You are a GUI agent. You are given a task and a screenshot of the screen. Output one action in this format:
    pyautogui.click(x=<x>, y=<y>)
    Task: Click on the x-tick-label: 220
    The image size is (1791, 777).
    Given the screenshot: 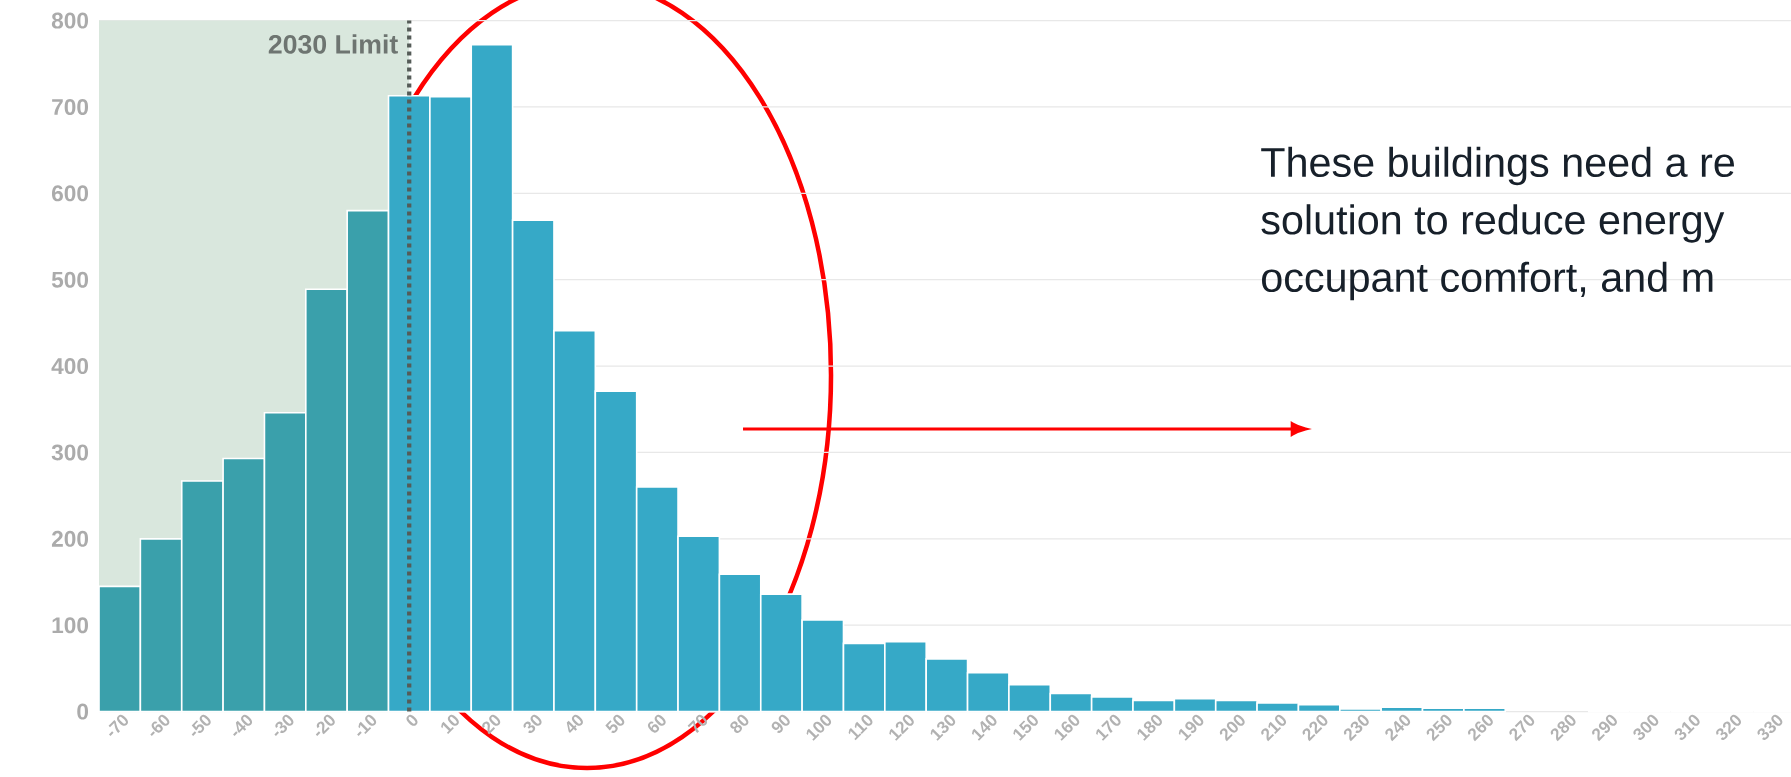 What is the action you would take?
    pyautogui.click(x=1315, y=728)
    